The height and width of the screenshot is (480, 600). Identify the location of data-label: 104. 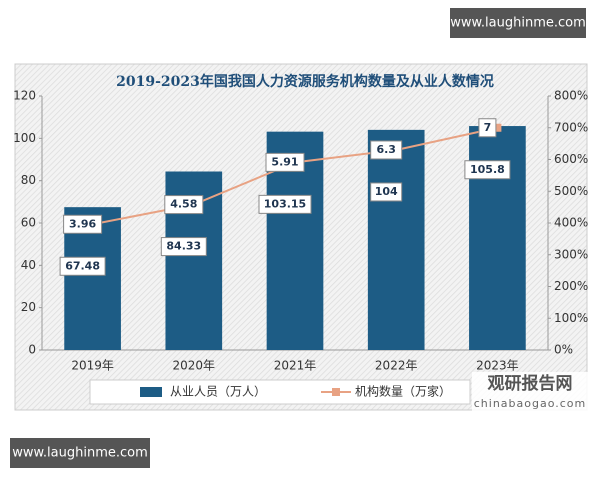
(386, 191).